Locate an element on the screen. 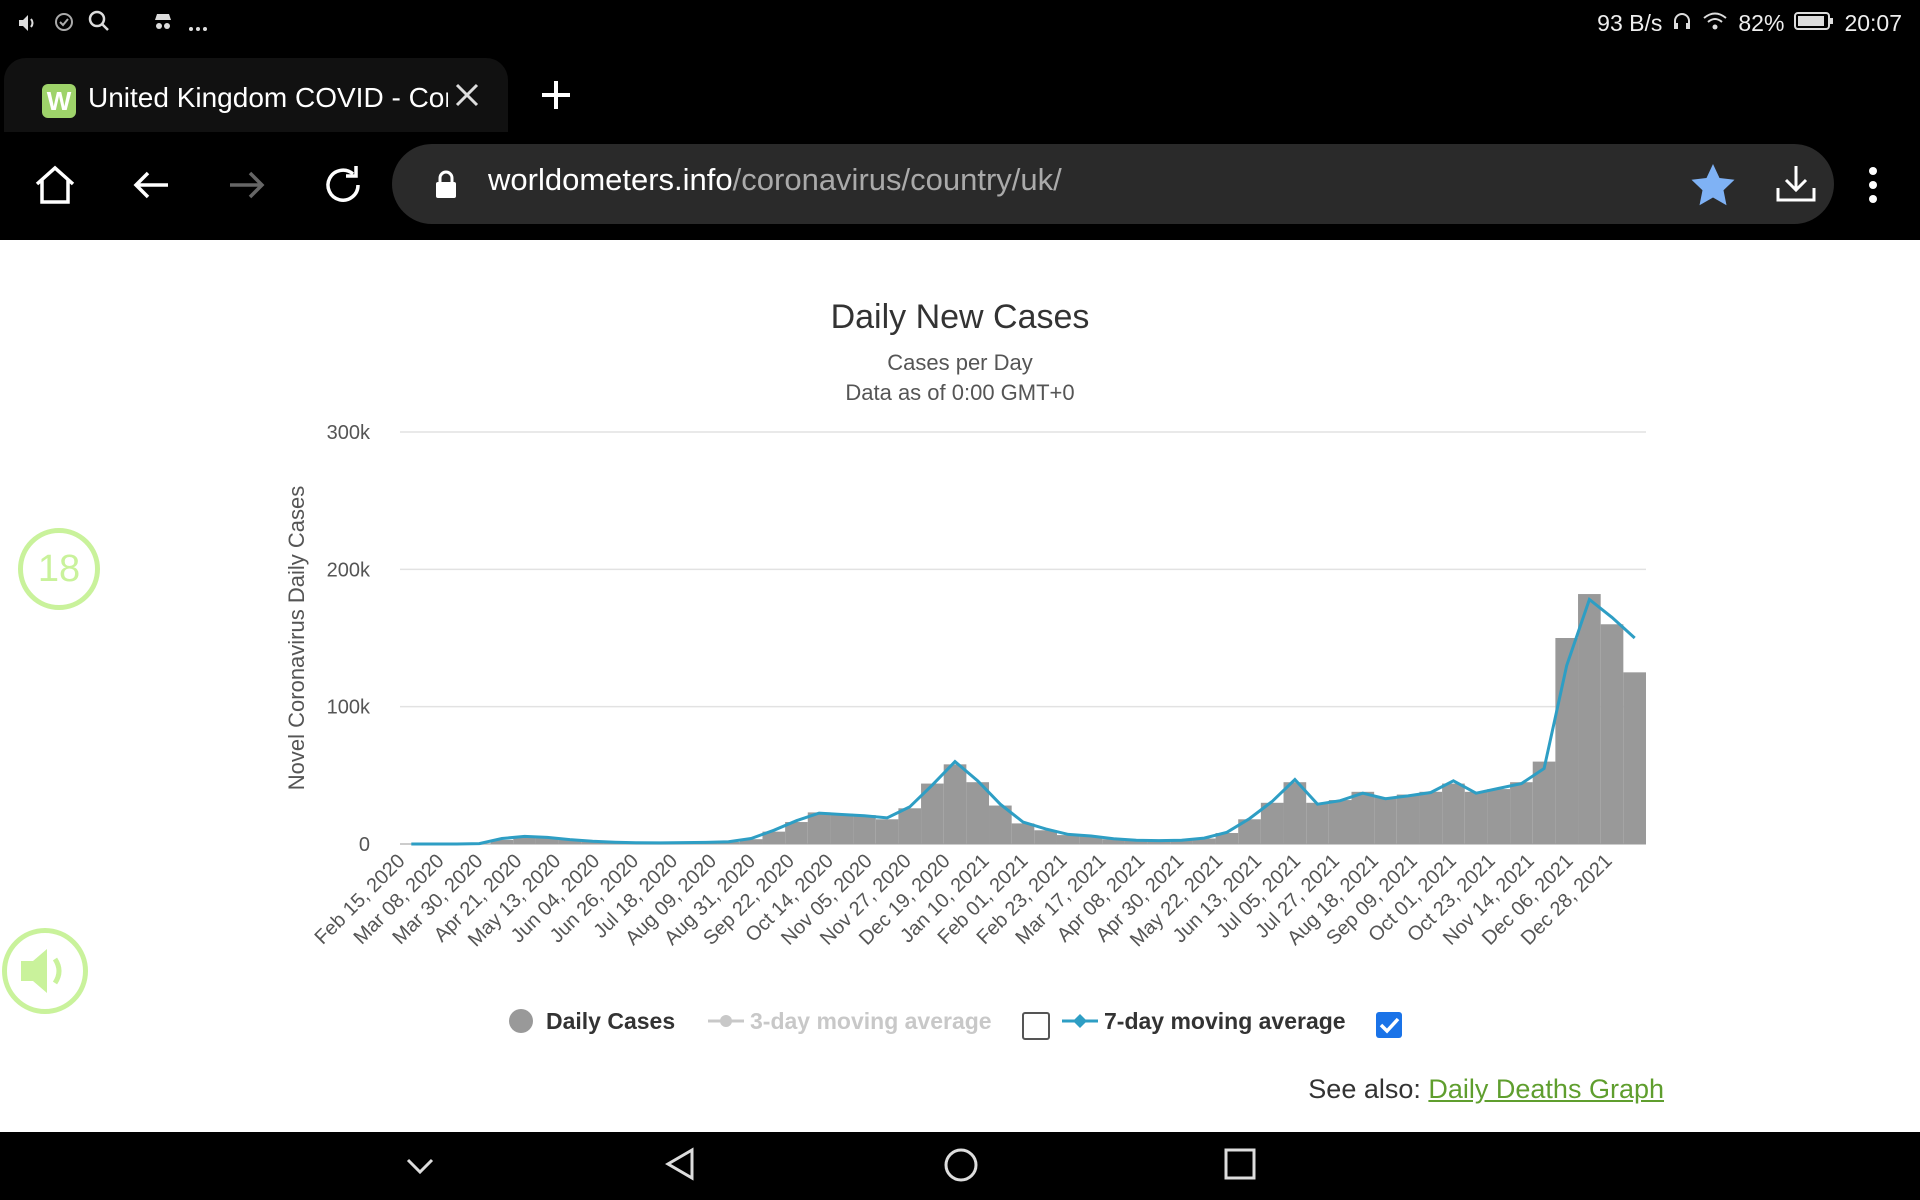 The image size is (1920, 1200). battery-percent: 82% is located at coordinates (1761, 23).